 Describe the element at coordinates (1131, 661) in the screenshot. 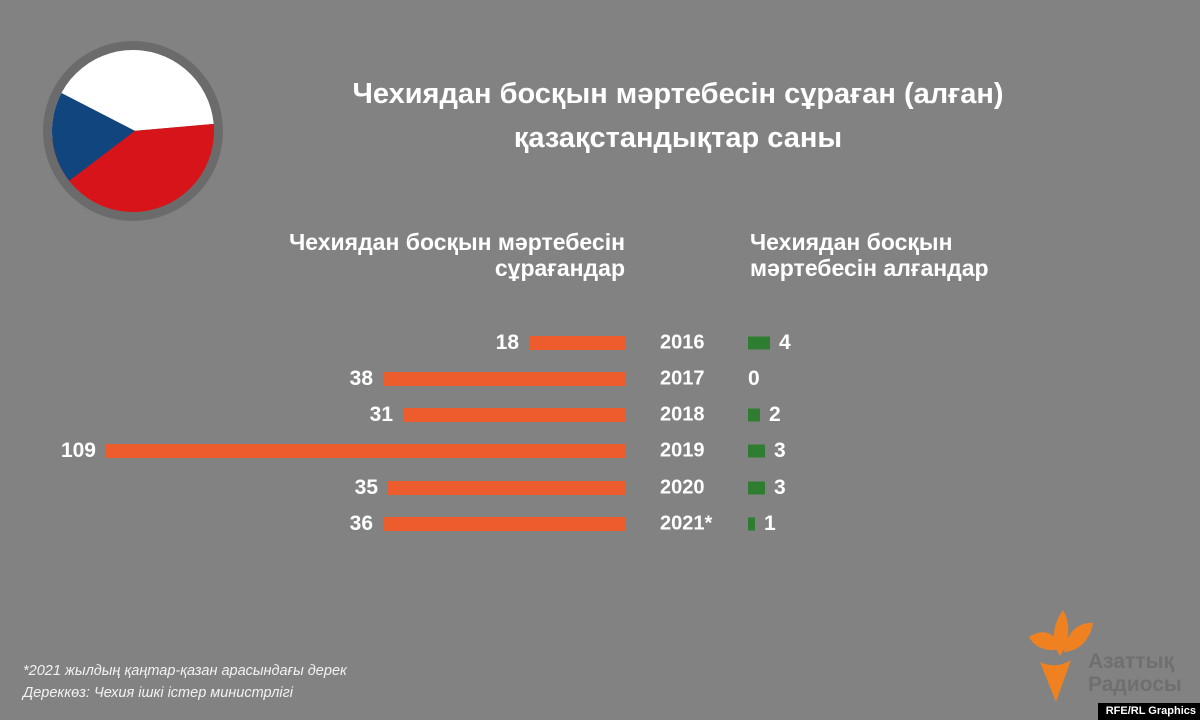

I see `logo-line1: Азаттық` at that location.